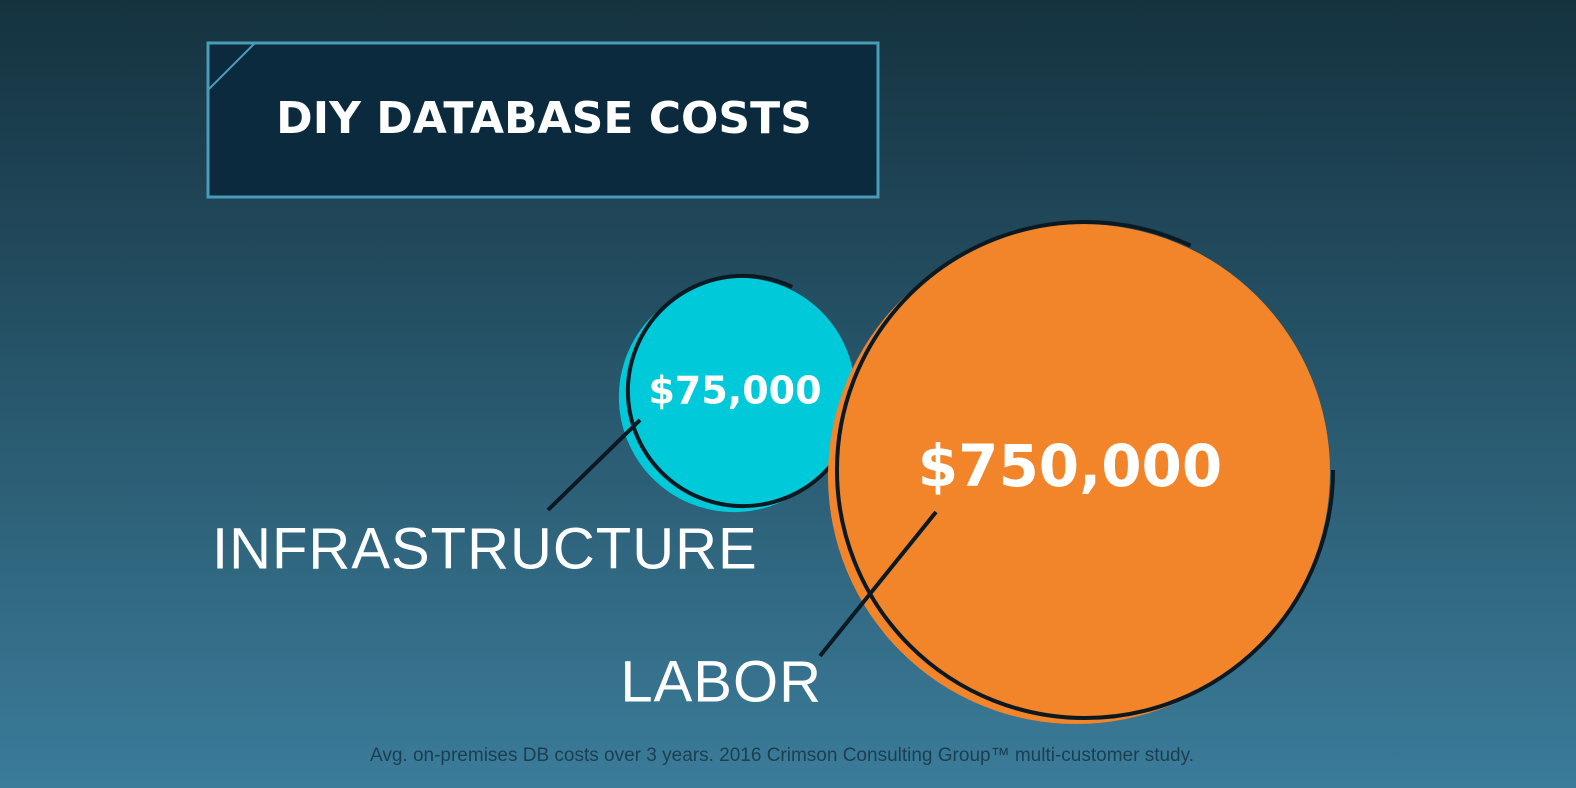  I want to click on title-box-corner, so click(231, 66).